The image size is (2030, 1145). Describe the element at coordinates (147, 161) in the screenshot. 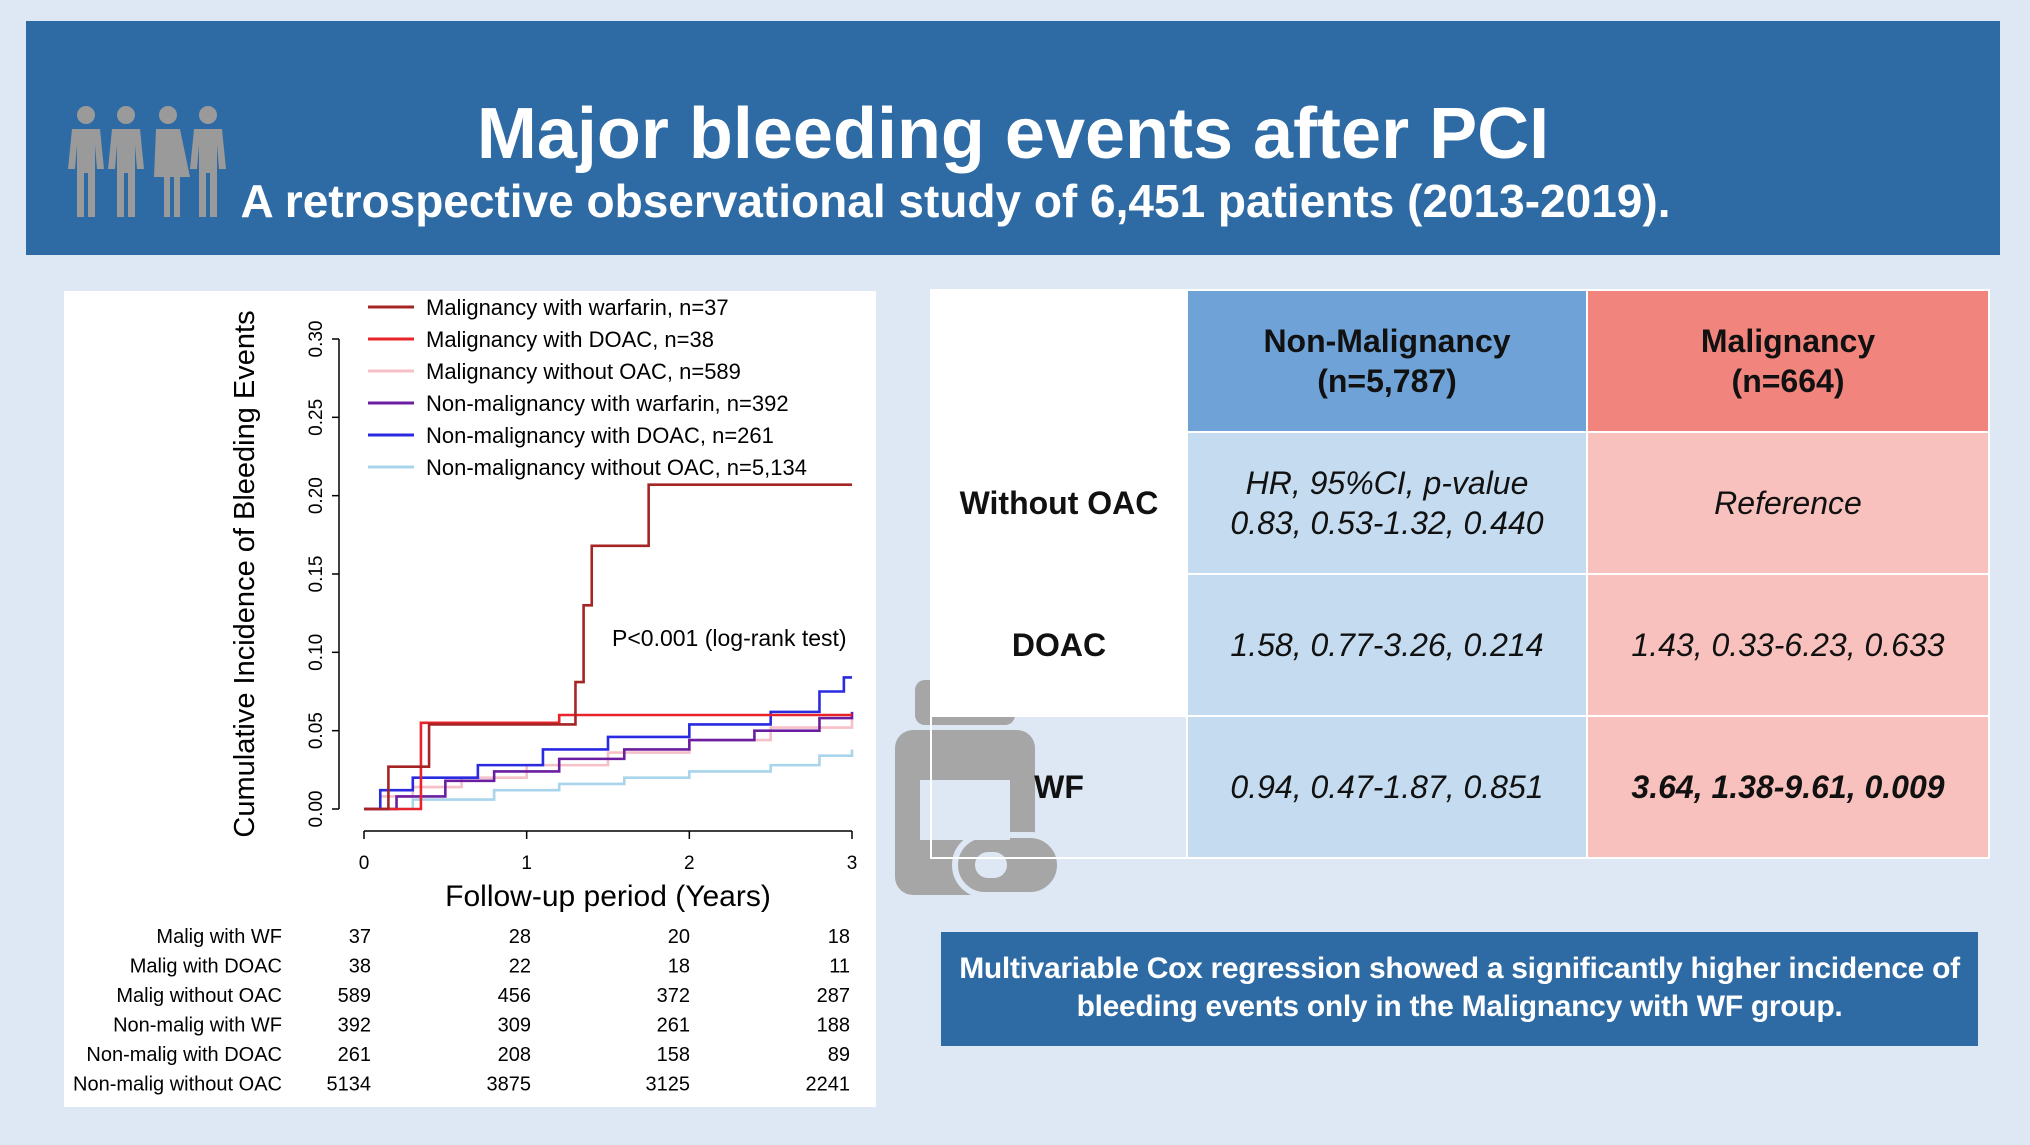

I see `people-icon` at that location.